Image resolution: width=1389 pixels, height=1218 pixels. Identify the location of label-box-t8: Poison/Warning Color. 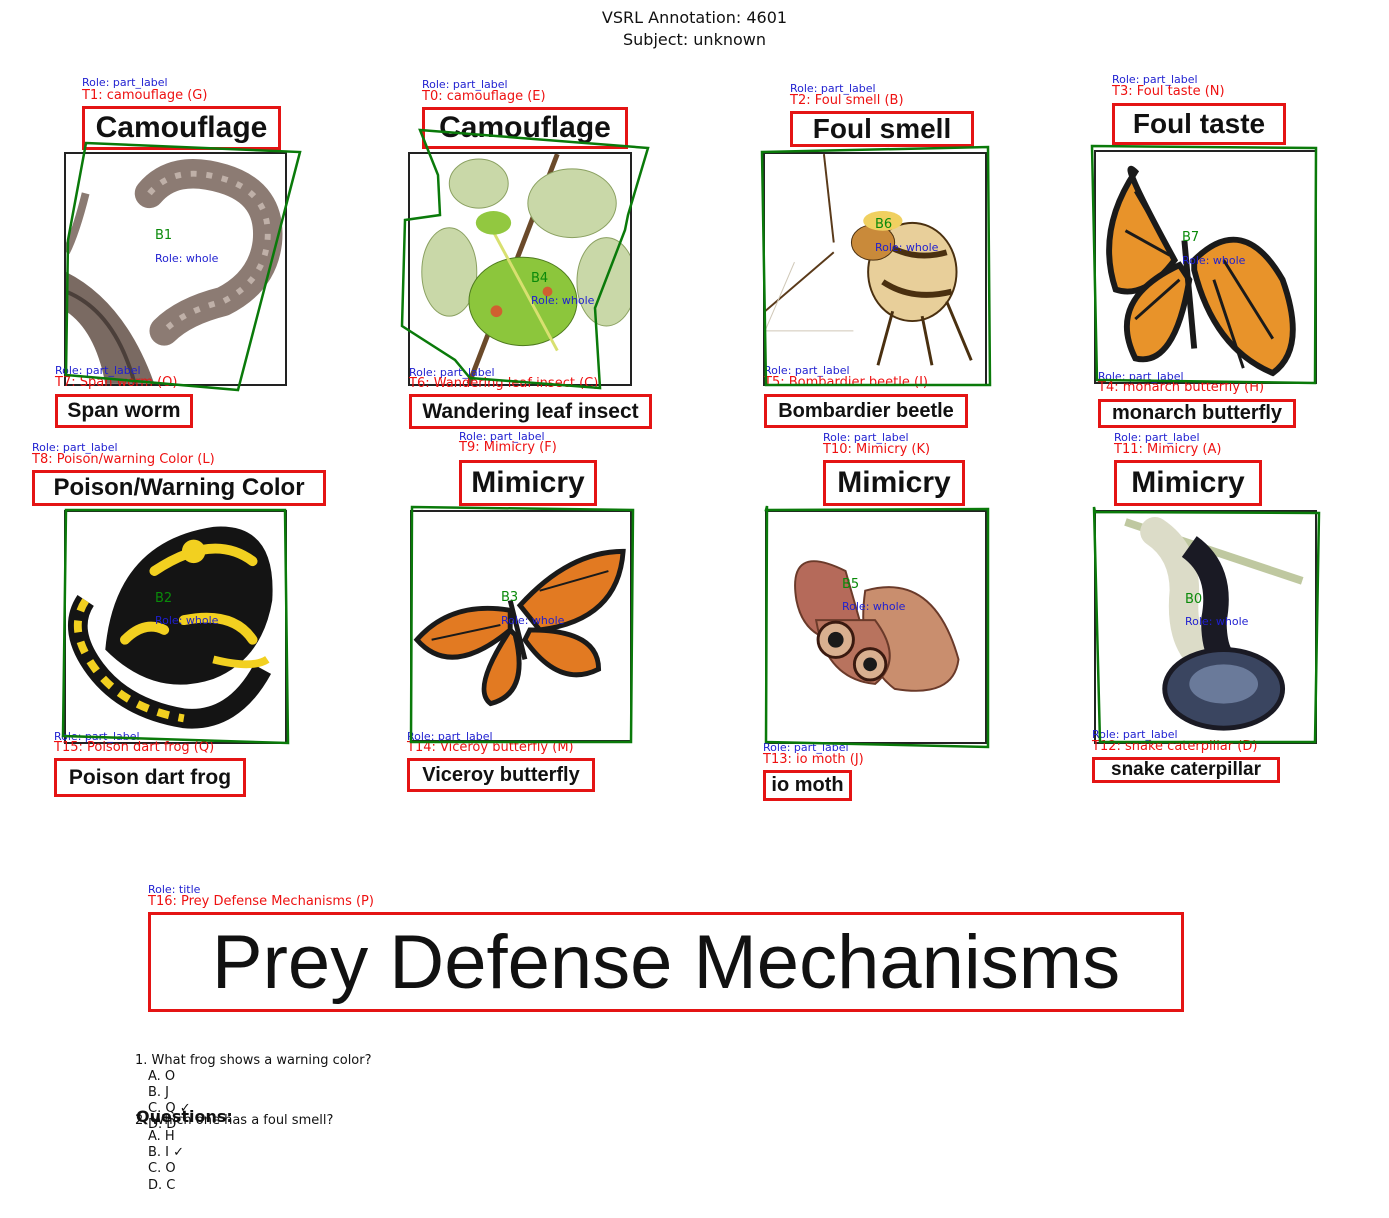
(179, 488).